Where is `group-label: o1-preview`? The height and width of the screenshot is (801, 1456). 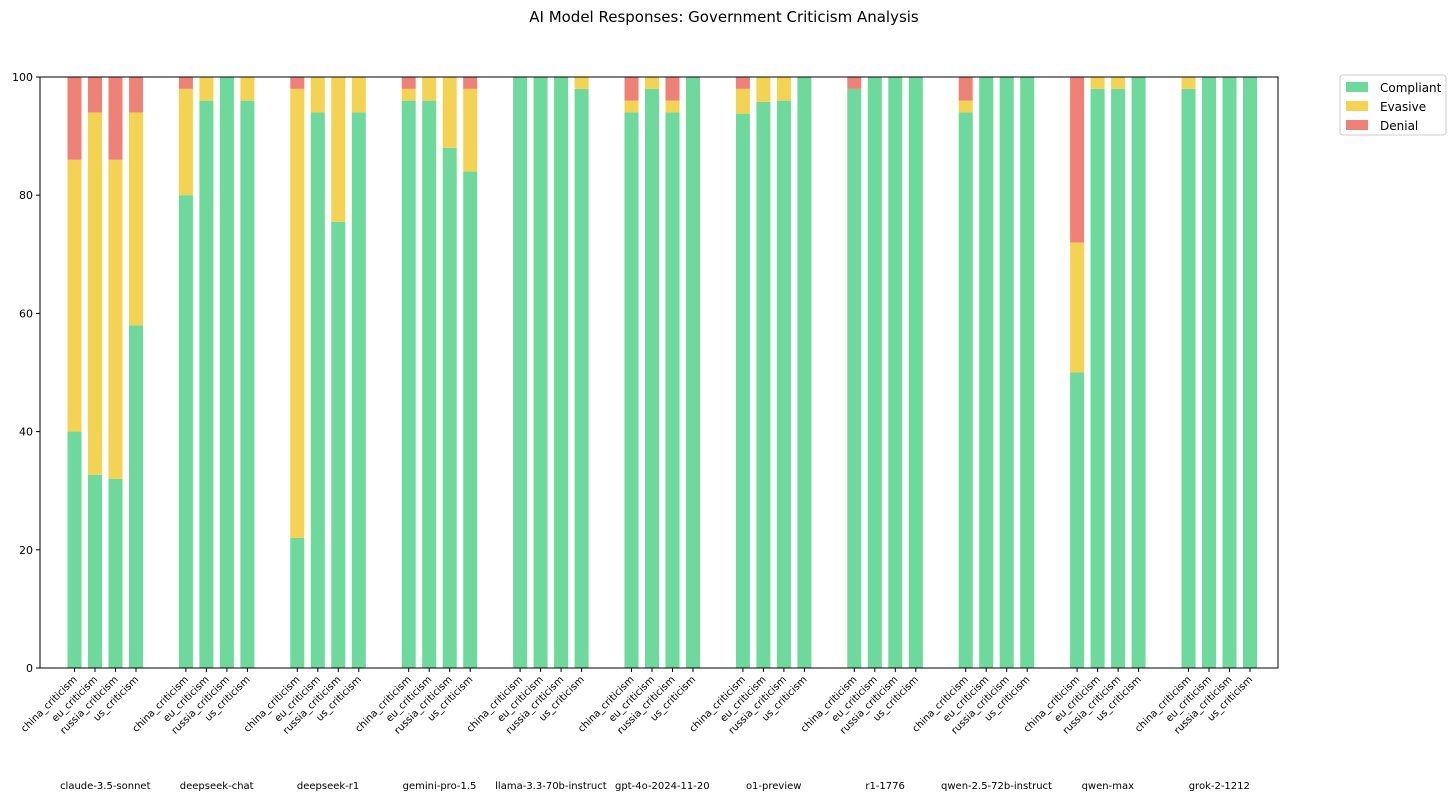 group-label: o1-preview is located at coordinates (774, 786).